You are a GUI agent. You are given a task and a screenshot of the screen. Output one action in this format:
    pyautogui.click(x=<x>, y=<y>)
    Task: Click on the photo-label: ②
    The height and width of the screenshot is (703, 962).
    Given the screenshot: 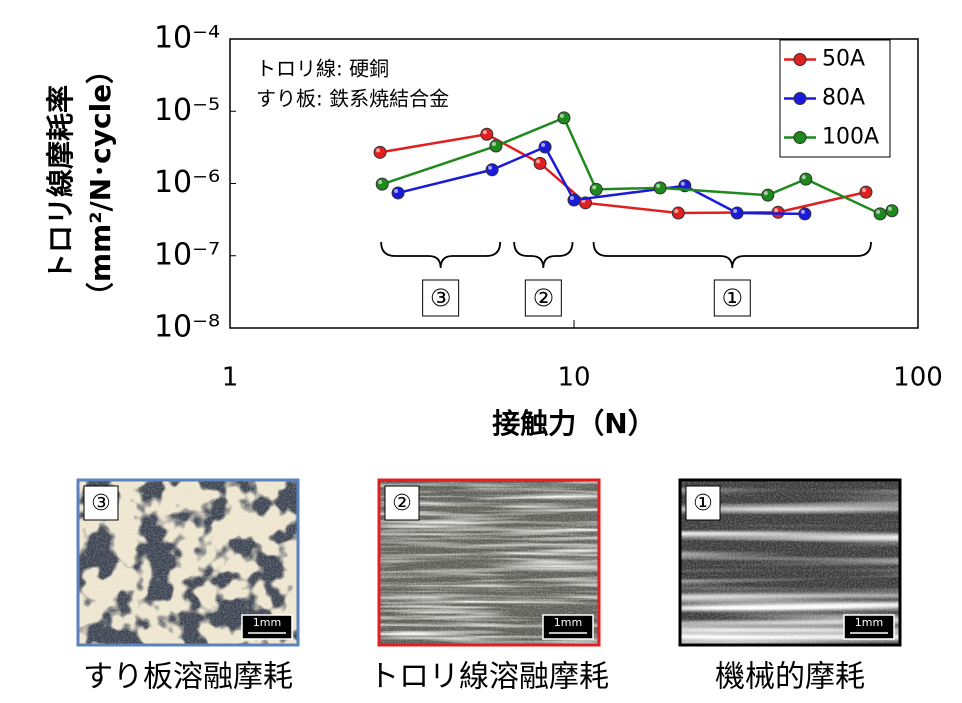 What is the action you would take?
    pyautogui.click(x=402, y=503)
    